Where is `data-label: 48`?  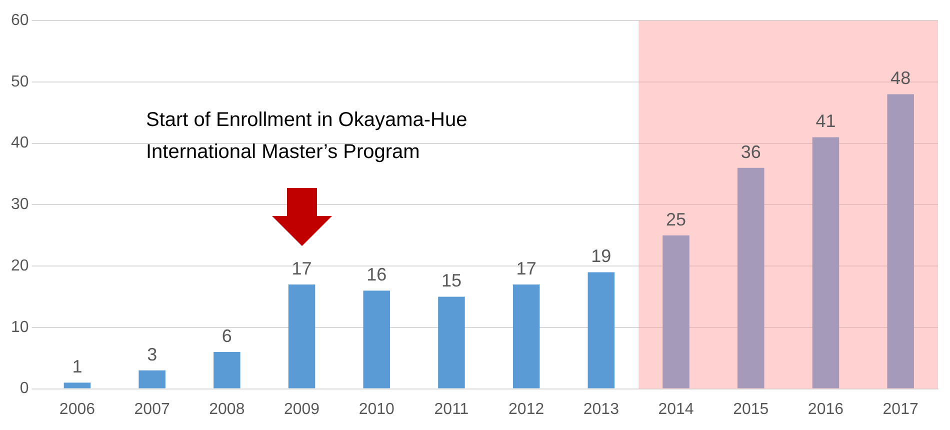 data-label: 48 is located at coordinates (900, 78).